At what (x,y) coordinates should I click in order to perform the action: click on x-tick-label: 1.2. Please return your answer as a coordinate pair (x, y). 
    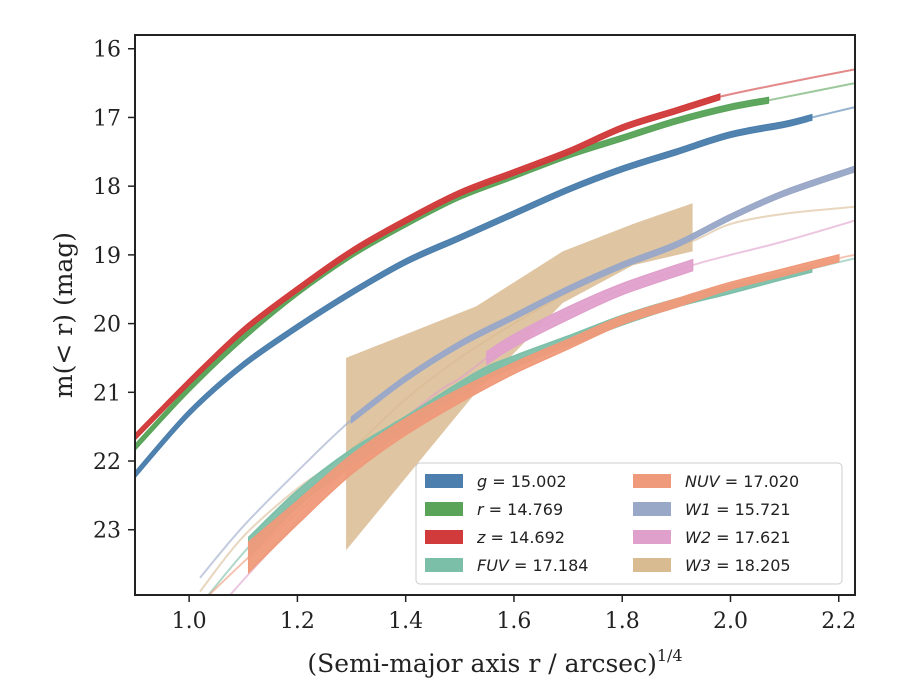
    Looking at the image, I should click on (297, 621).